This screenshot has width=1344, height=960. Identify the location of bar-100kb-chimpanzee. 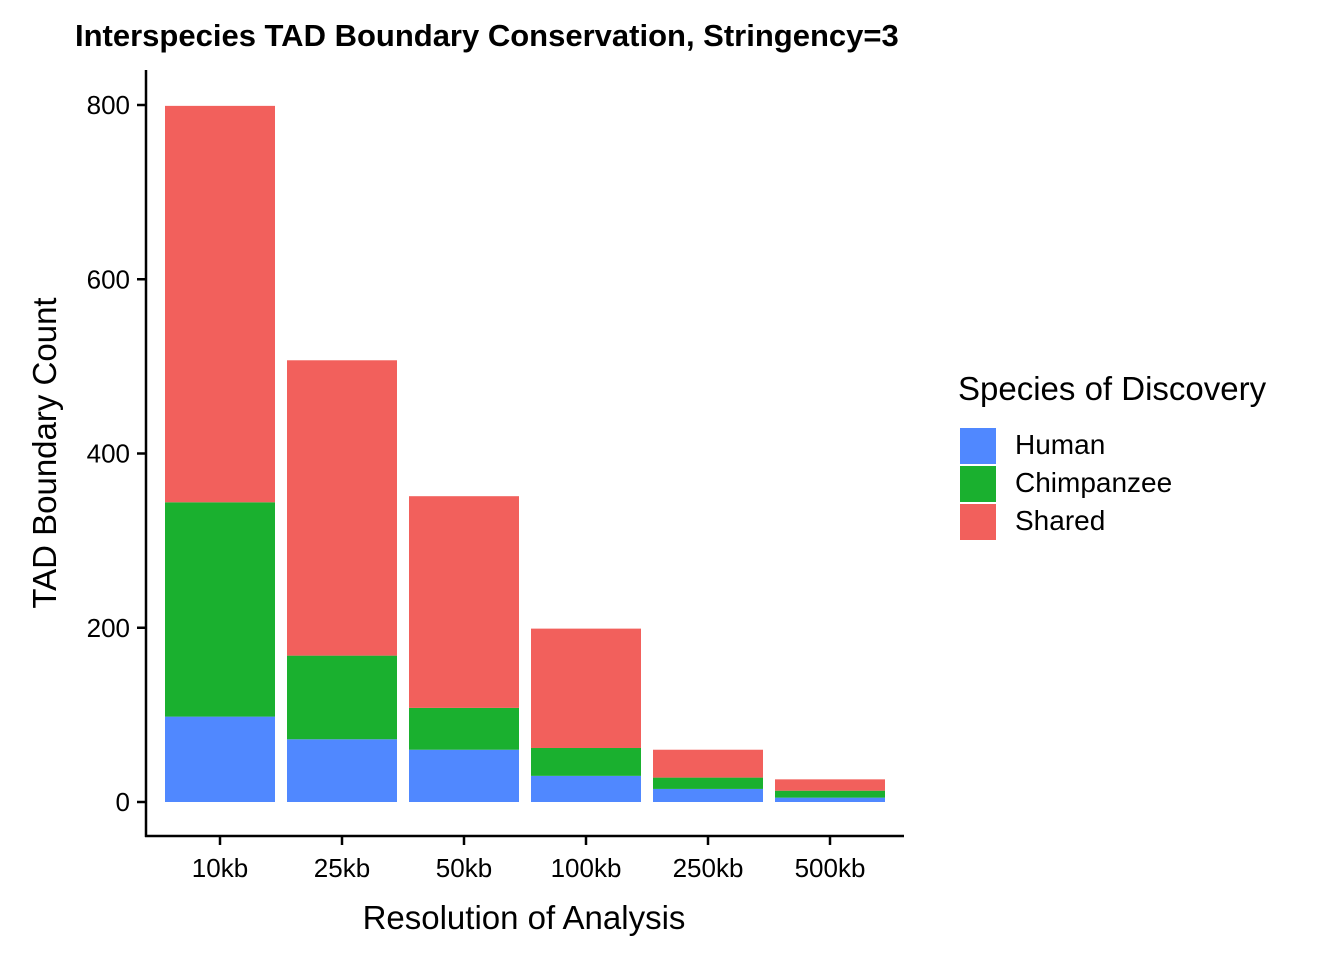
(586, 761).